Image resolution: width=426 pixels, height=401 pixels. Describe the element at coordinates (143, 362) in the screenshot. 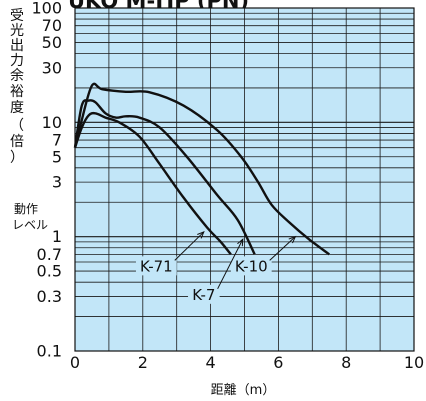

I see `x-tick-label: 2` at that location.